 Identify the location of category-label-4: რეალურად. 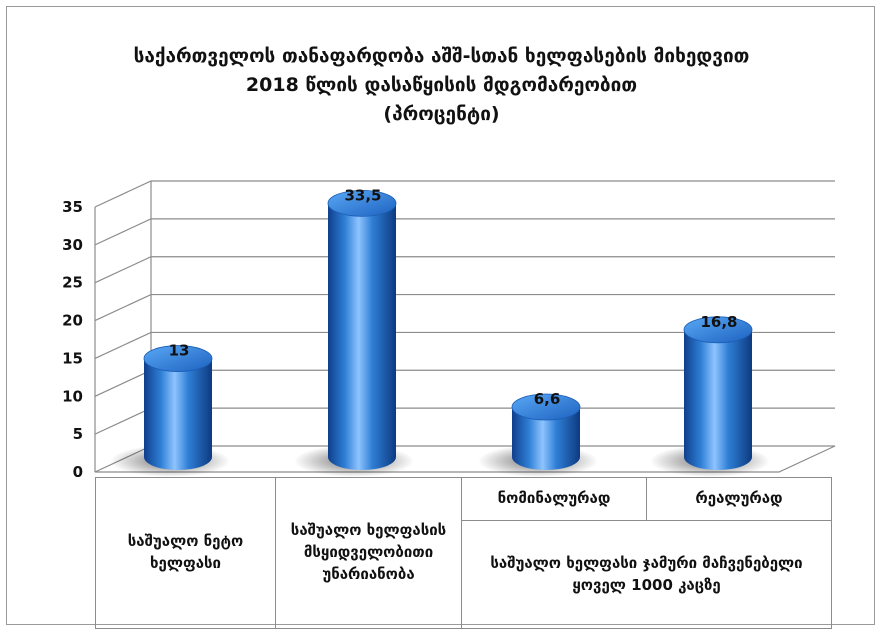
(739, 499).